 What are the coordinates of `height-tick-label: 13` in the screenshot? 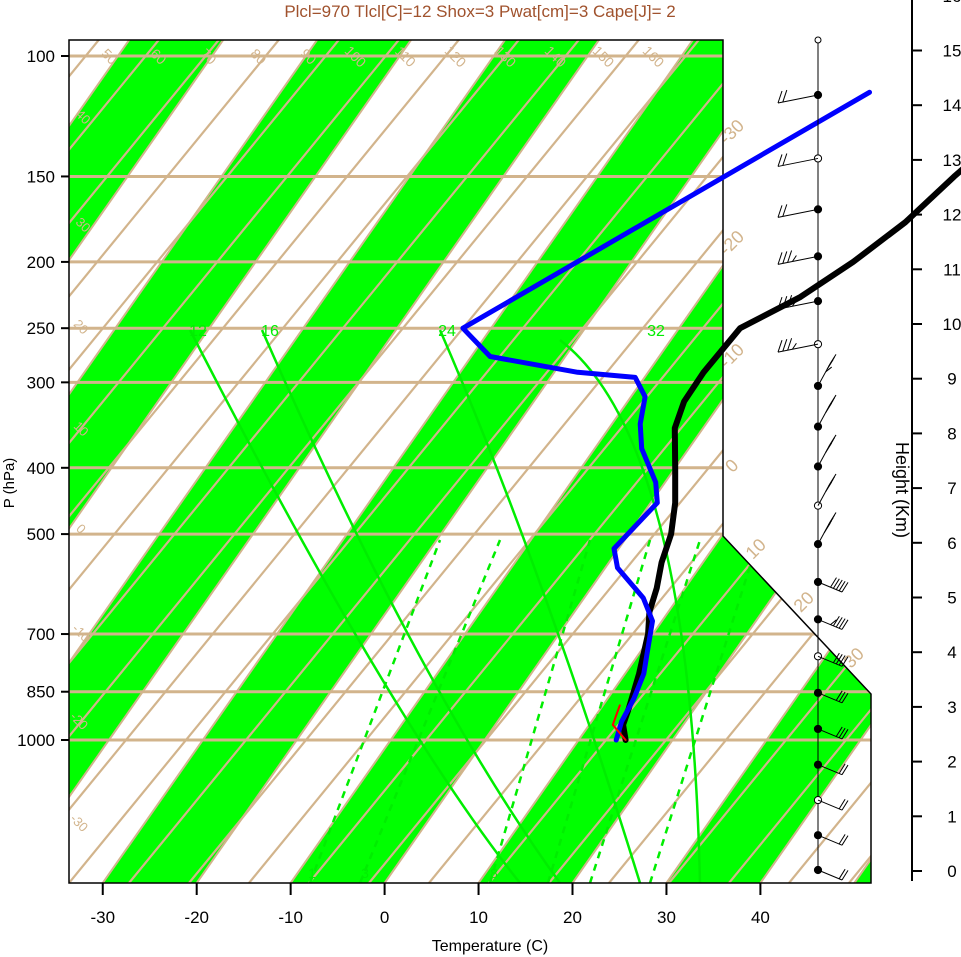 It's located at (952, 160).